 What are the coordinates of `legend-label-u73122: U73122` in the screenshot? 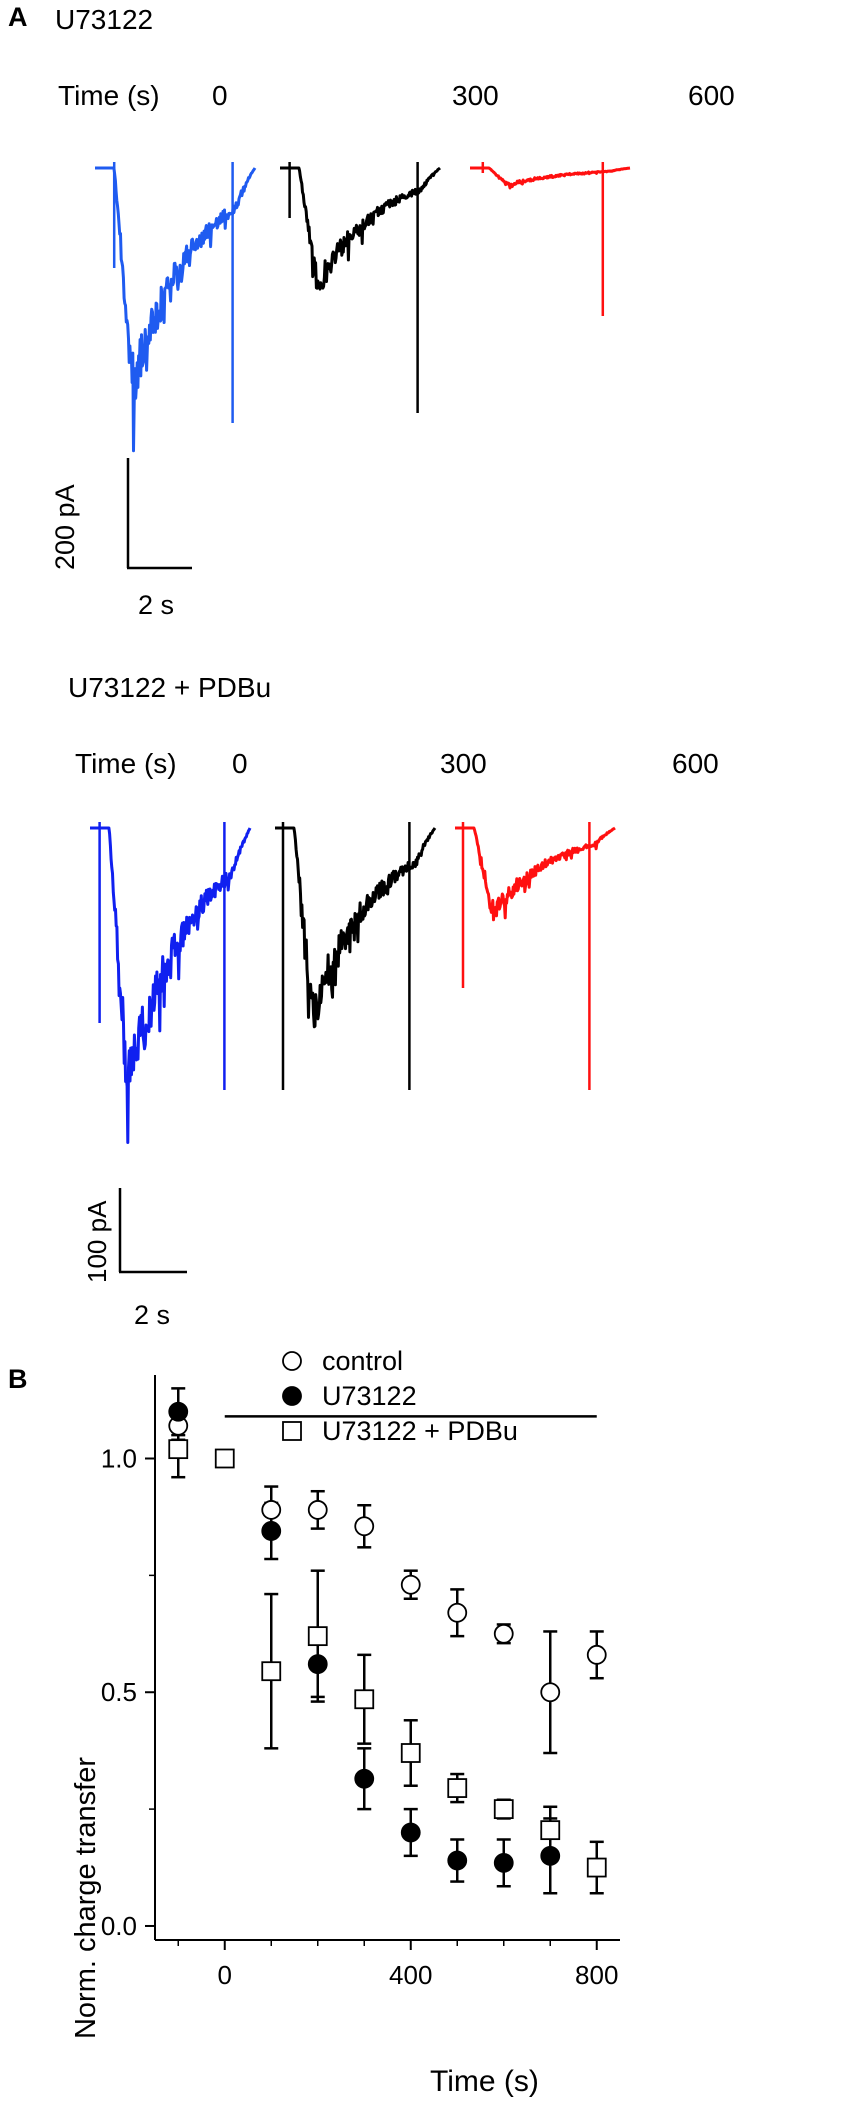 It's located at (369, 1396).